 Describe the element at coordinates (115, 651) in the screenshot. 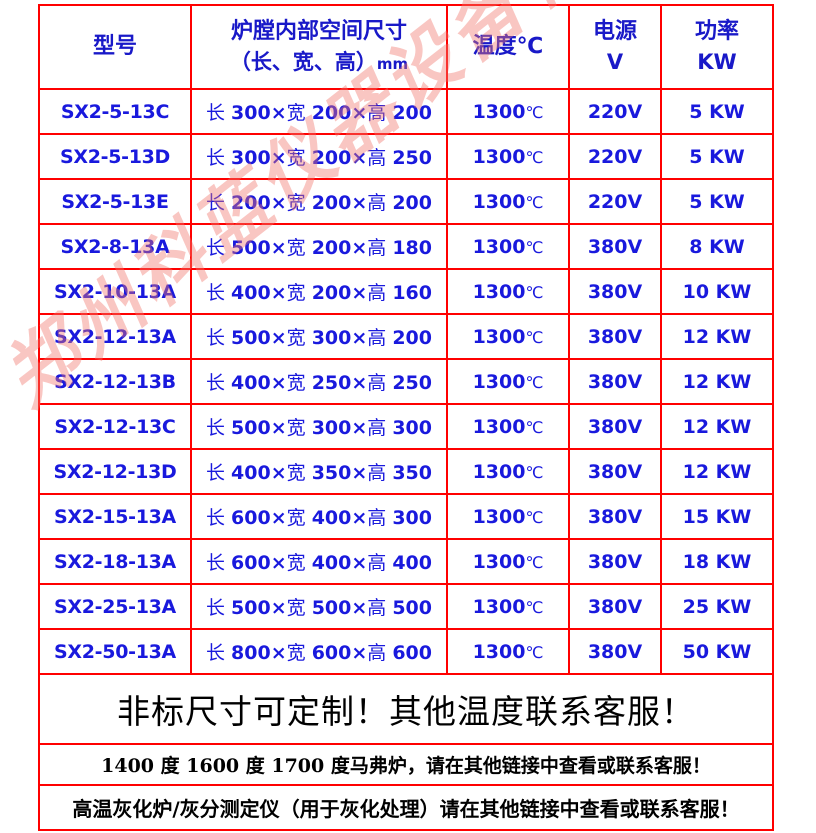

I see `cell-model: SX2-50-13A` at that location.